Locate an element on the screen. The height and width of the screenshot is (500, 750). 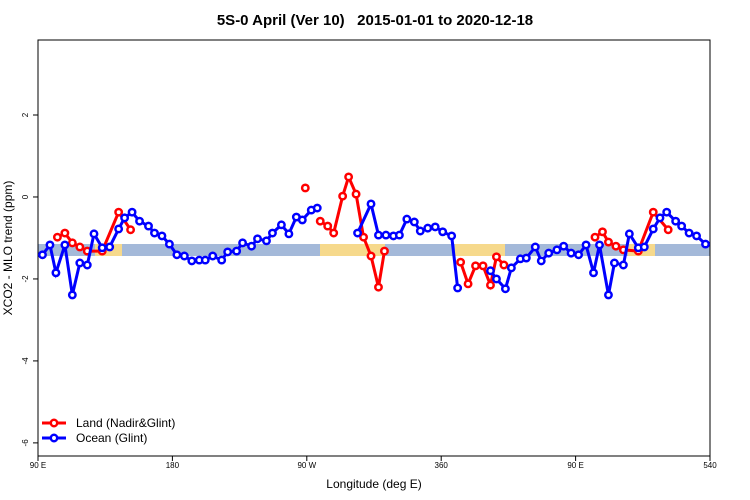
x-tick-label: 540 is located at coordinates (710, 465).